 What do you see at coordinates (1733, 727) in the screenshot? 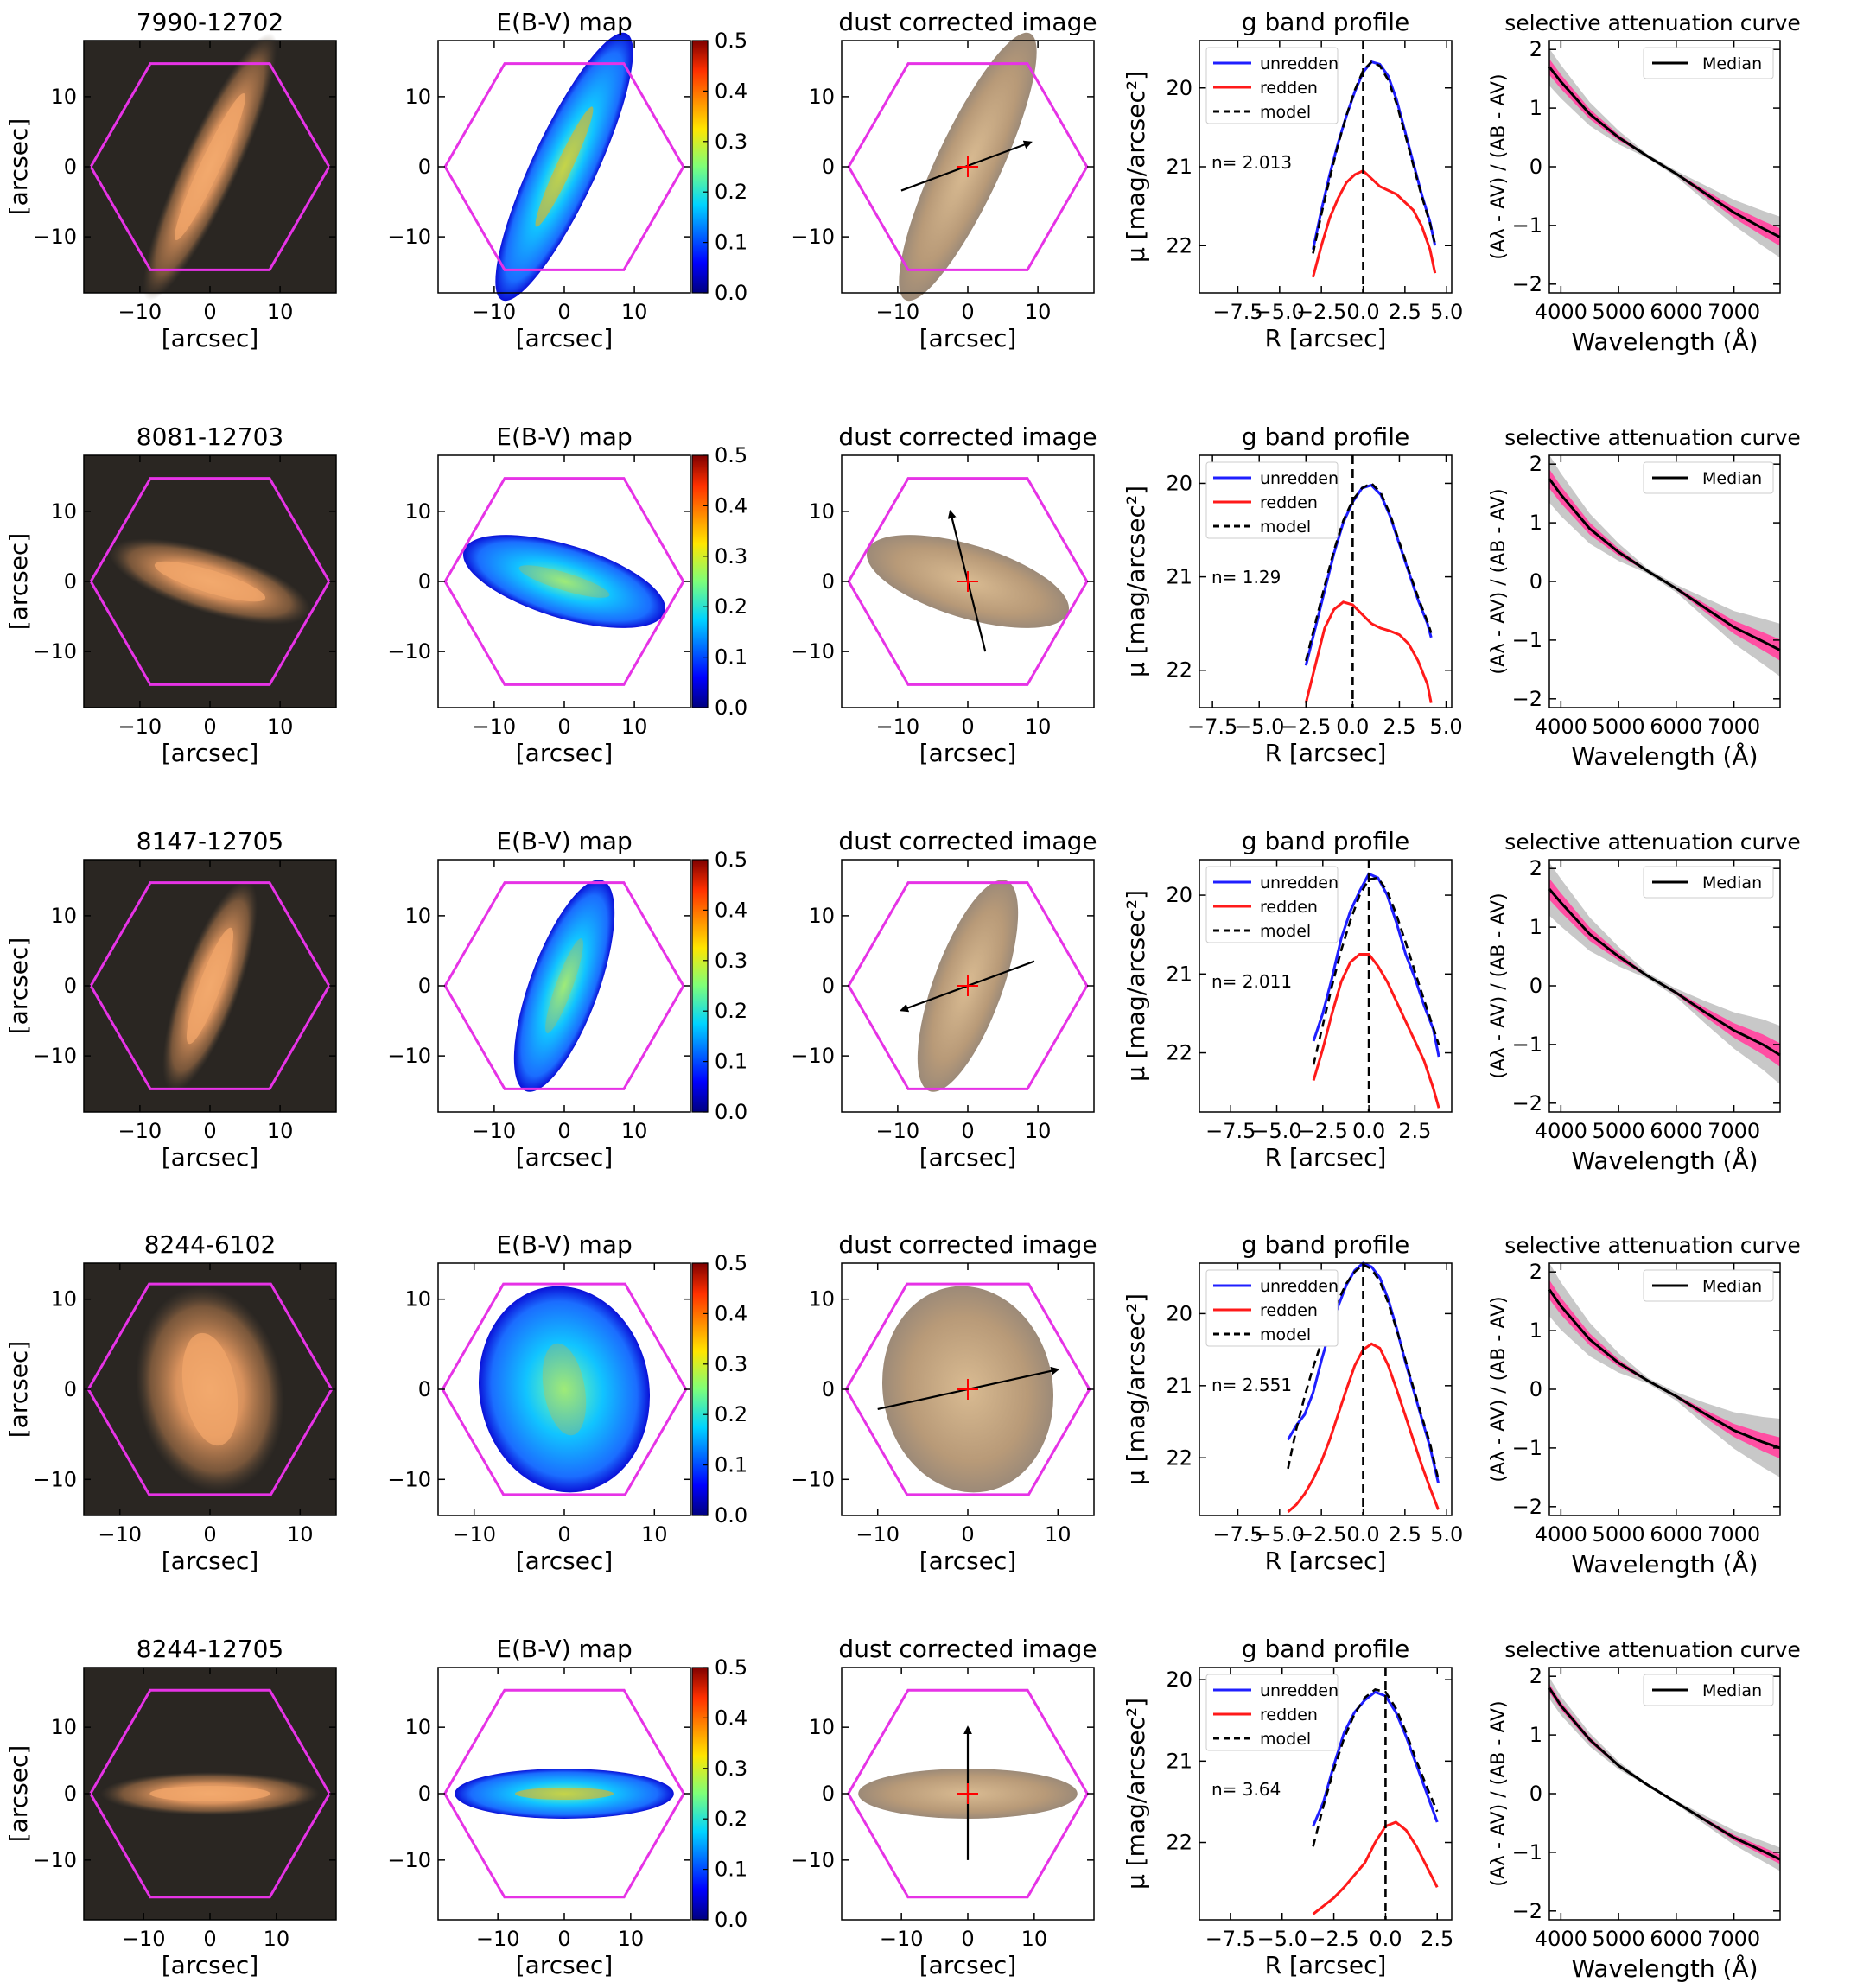
I see `curve-xtick-label: 7000` at bounding box center [1733, 727].